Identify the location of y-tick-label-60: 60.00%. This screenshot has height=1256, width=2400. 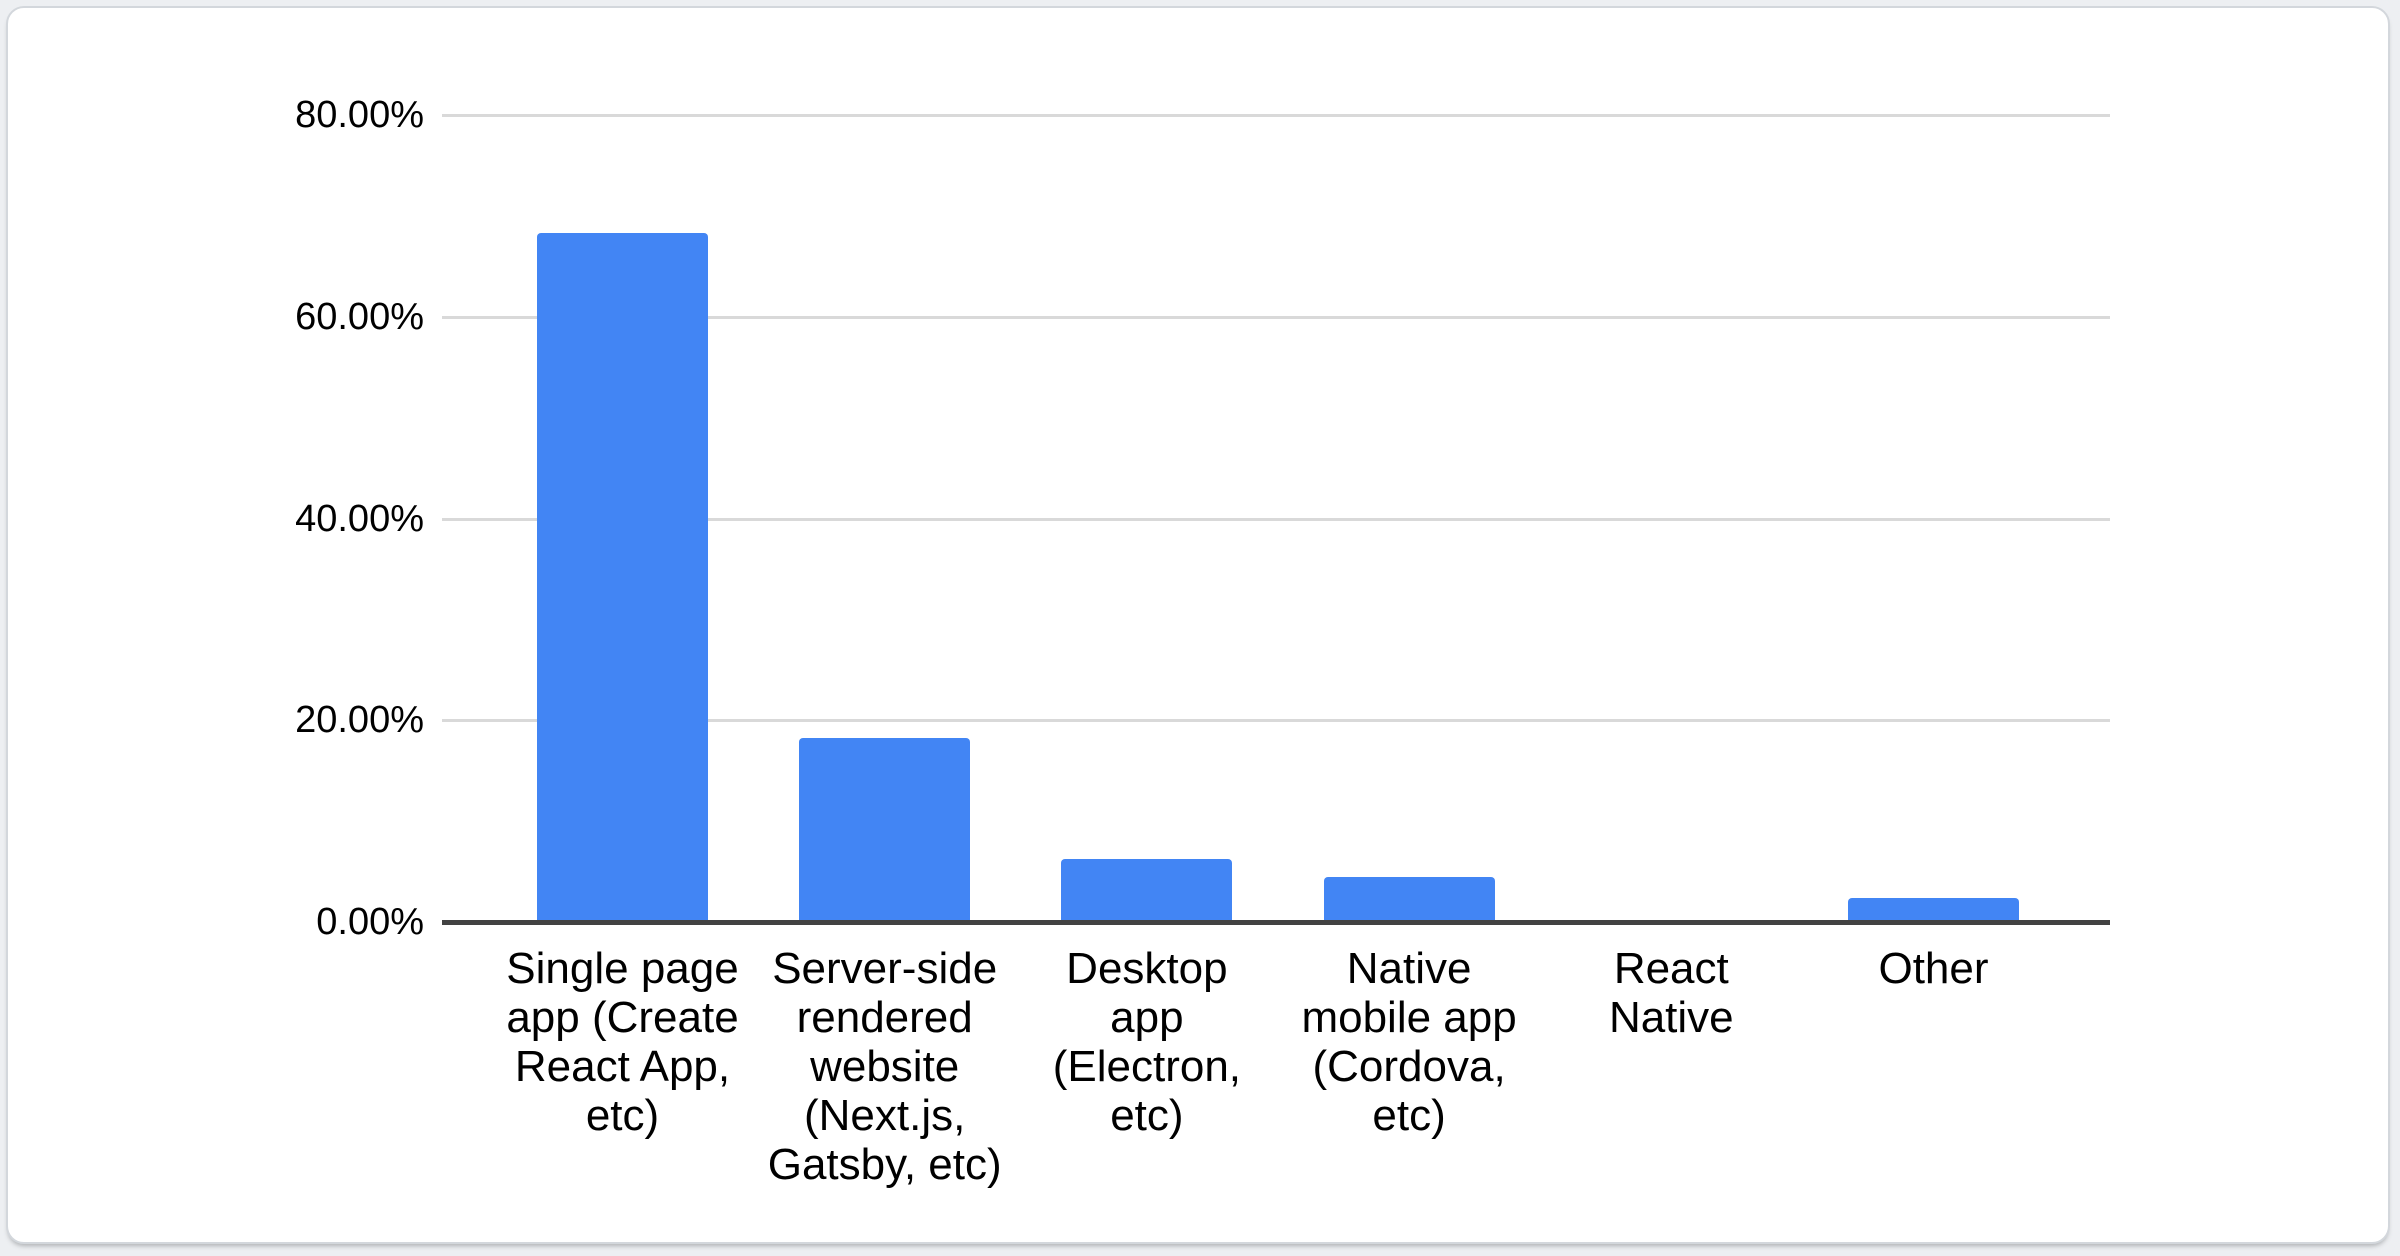
(359, 316).